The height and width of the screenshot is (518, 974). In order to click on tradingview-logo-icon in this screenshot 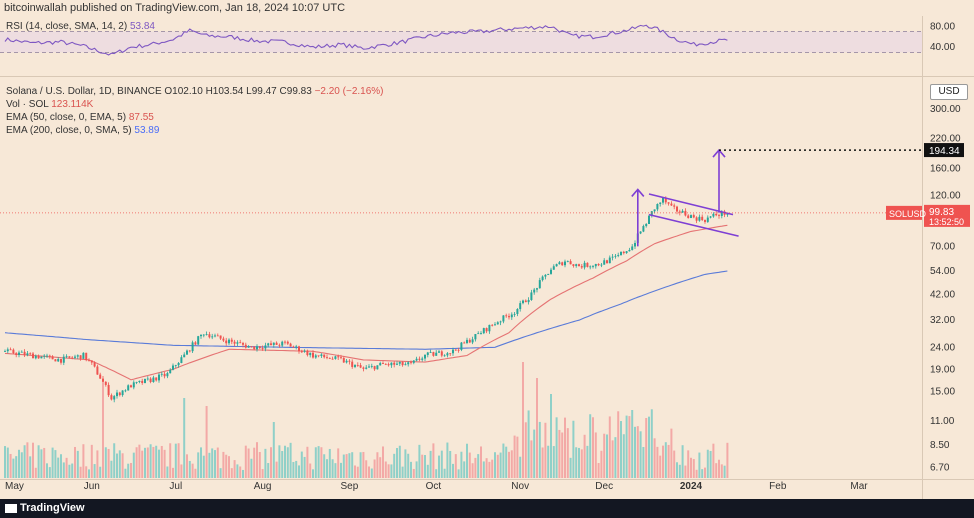, I will do `click(11, 508)`.